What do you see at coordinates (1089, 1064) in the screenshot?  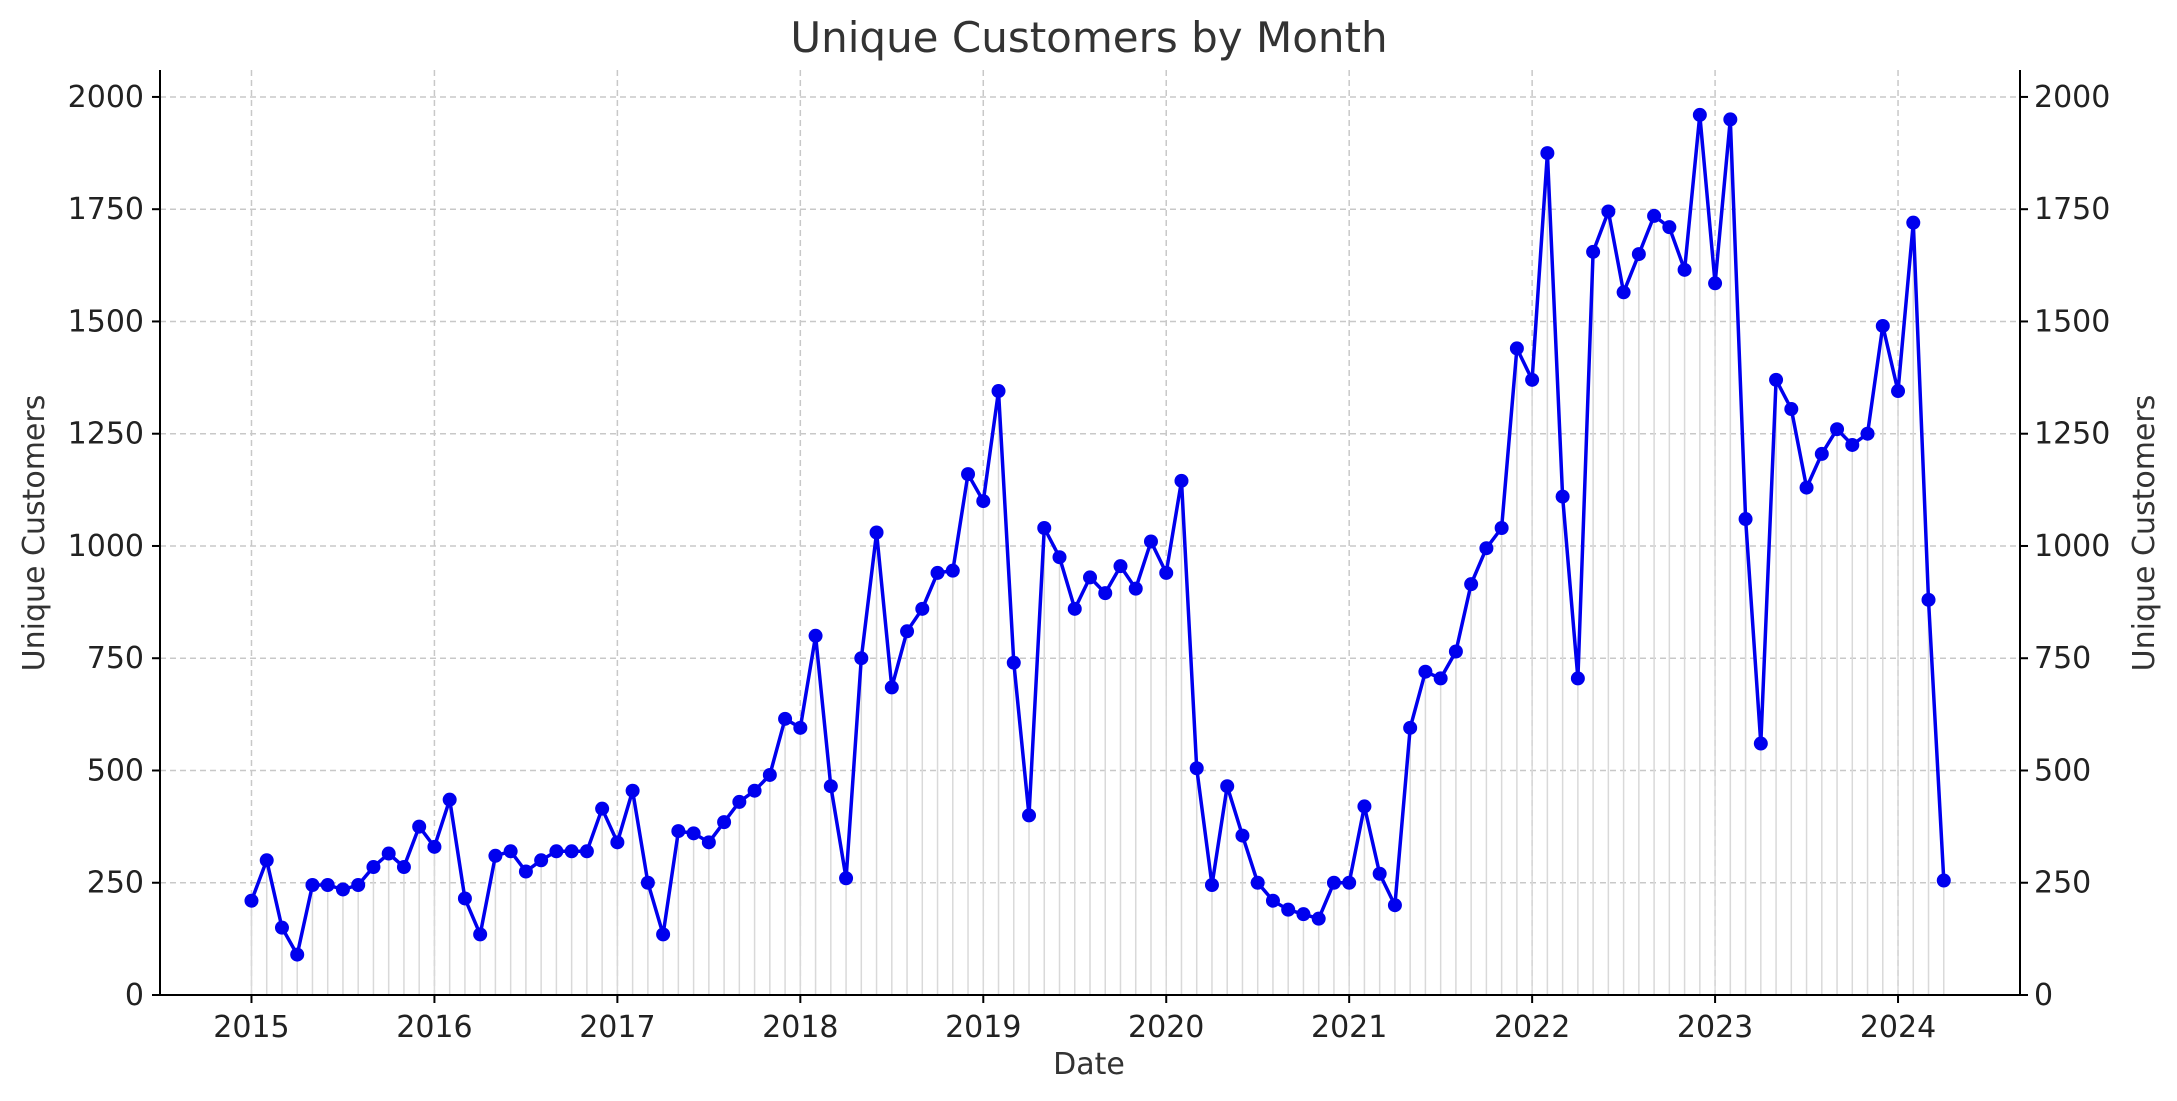 I see `x-axis-label: Date` at bounding box center [1089, 1064].